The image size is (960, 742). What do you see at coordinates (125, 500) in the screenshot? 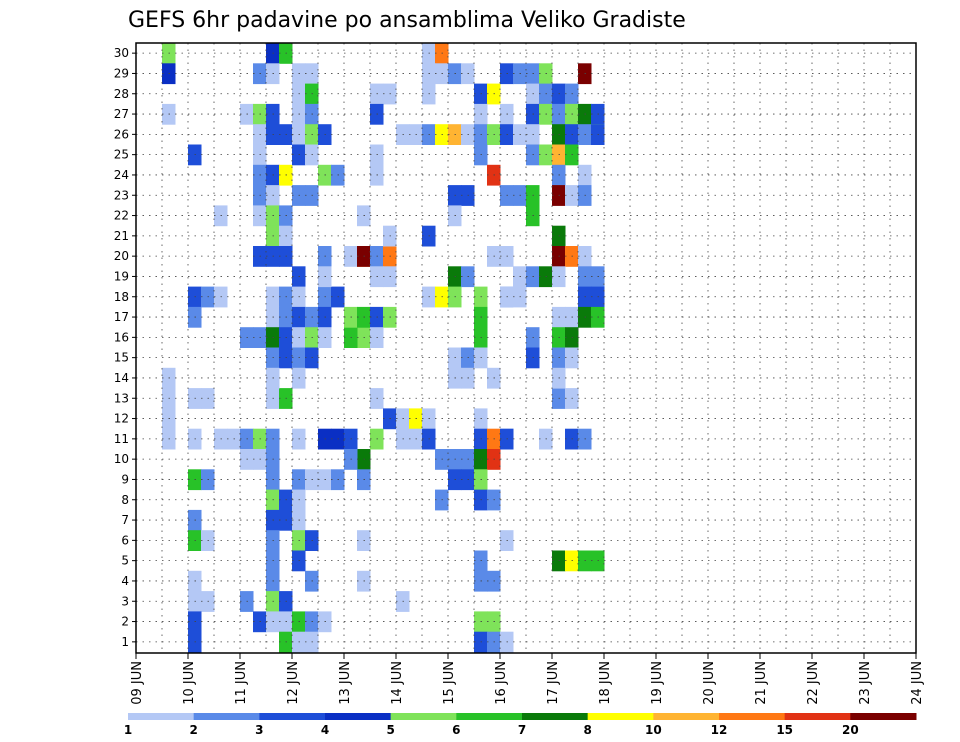
I see `y-tick-label: 8` at bounding box center [125, 500].